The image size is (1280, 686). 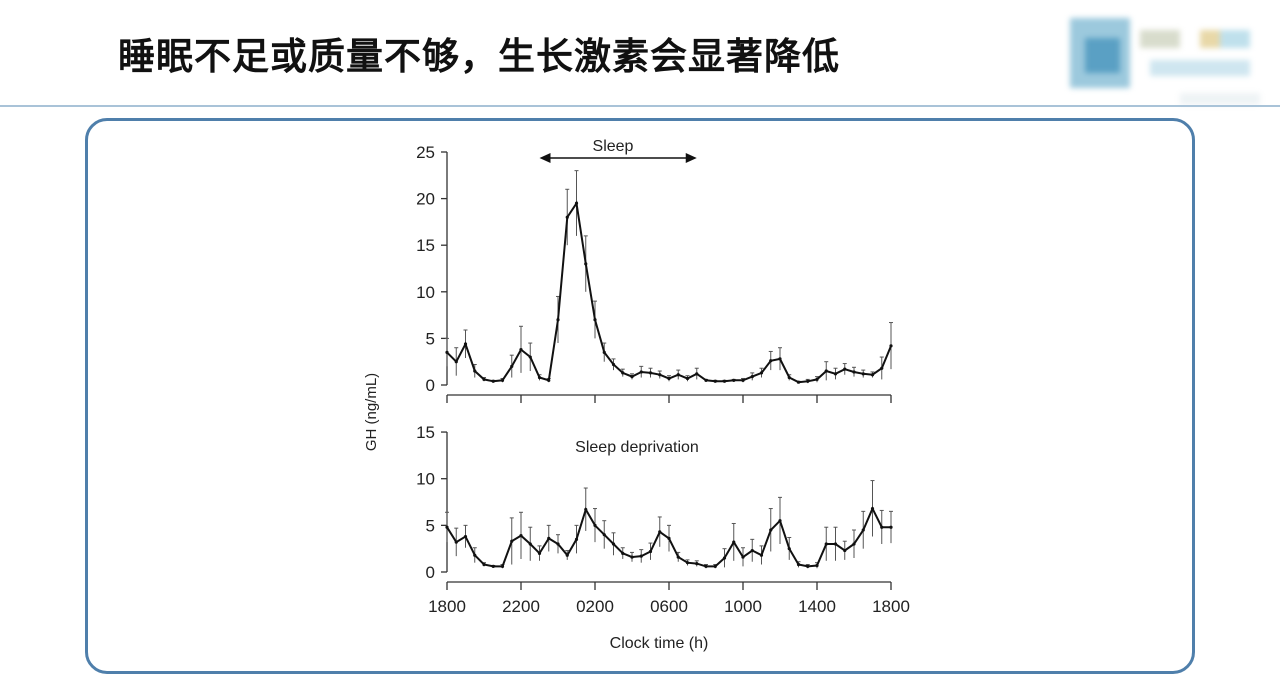 I want to click on blurred-logo, so click(x=1160, y=63).